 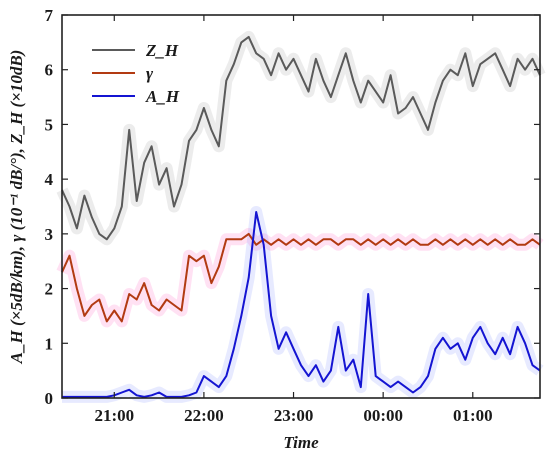 What do you see at coordinates (49, 70) in the screenshot?
I see `y-tick-label: 6` at bounding box center [49, 70].